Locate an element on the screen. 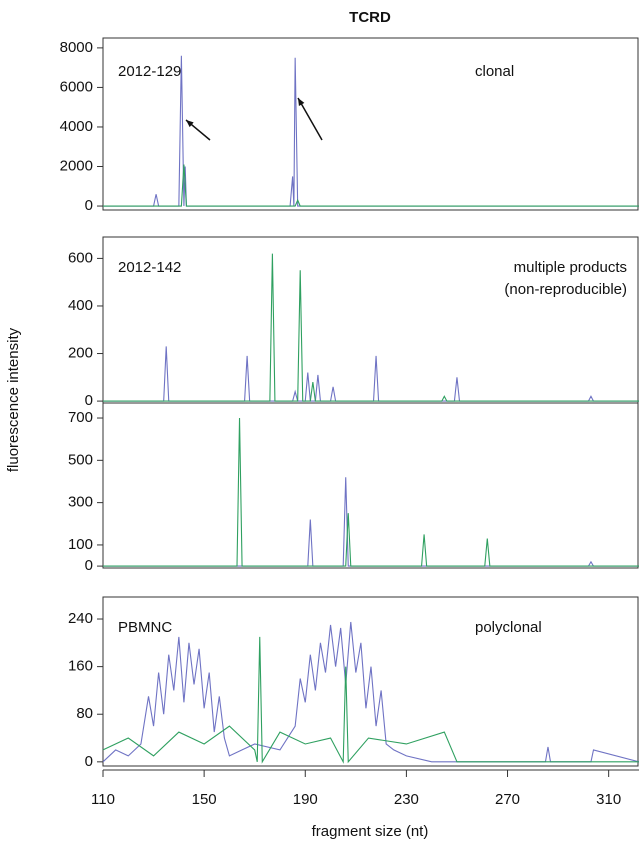 The height and width of the screenshot is (848, 639). x-axis-label: fragment size (nt) is located at coordinates (370, 831).